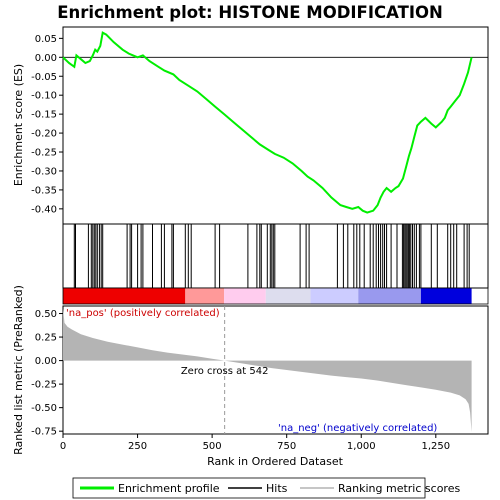  I want to click on bottom-y-tick-label: -0.75, so click(44, 432).